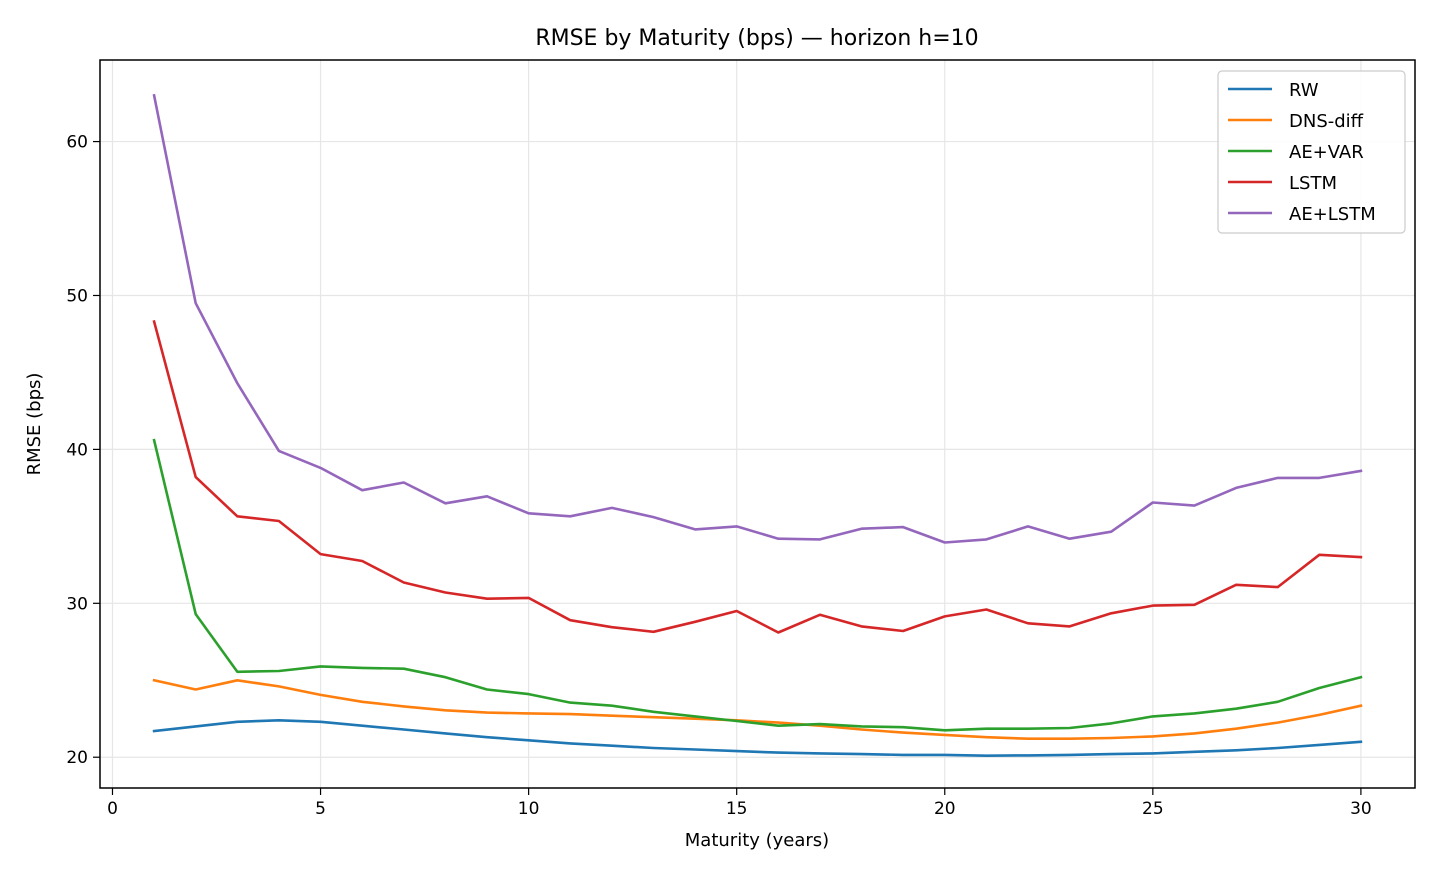  I want to click on legend-item-ae-var: AE+VAR, so click(1296, 152).